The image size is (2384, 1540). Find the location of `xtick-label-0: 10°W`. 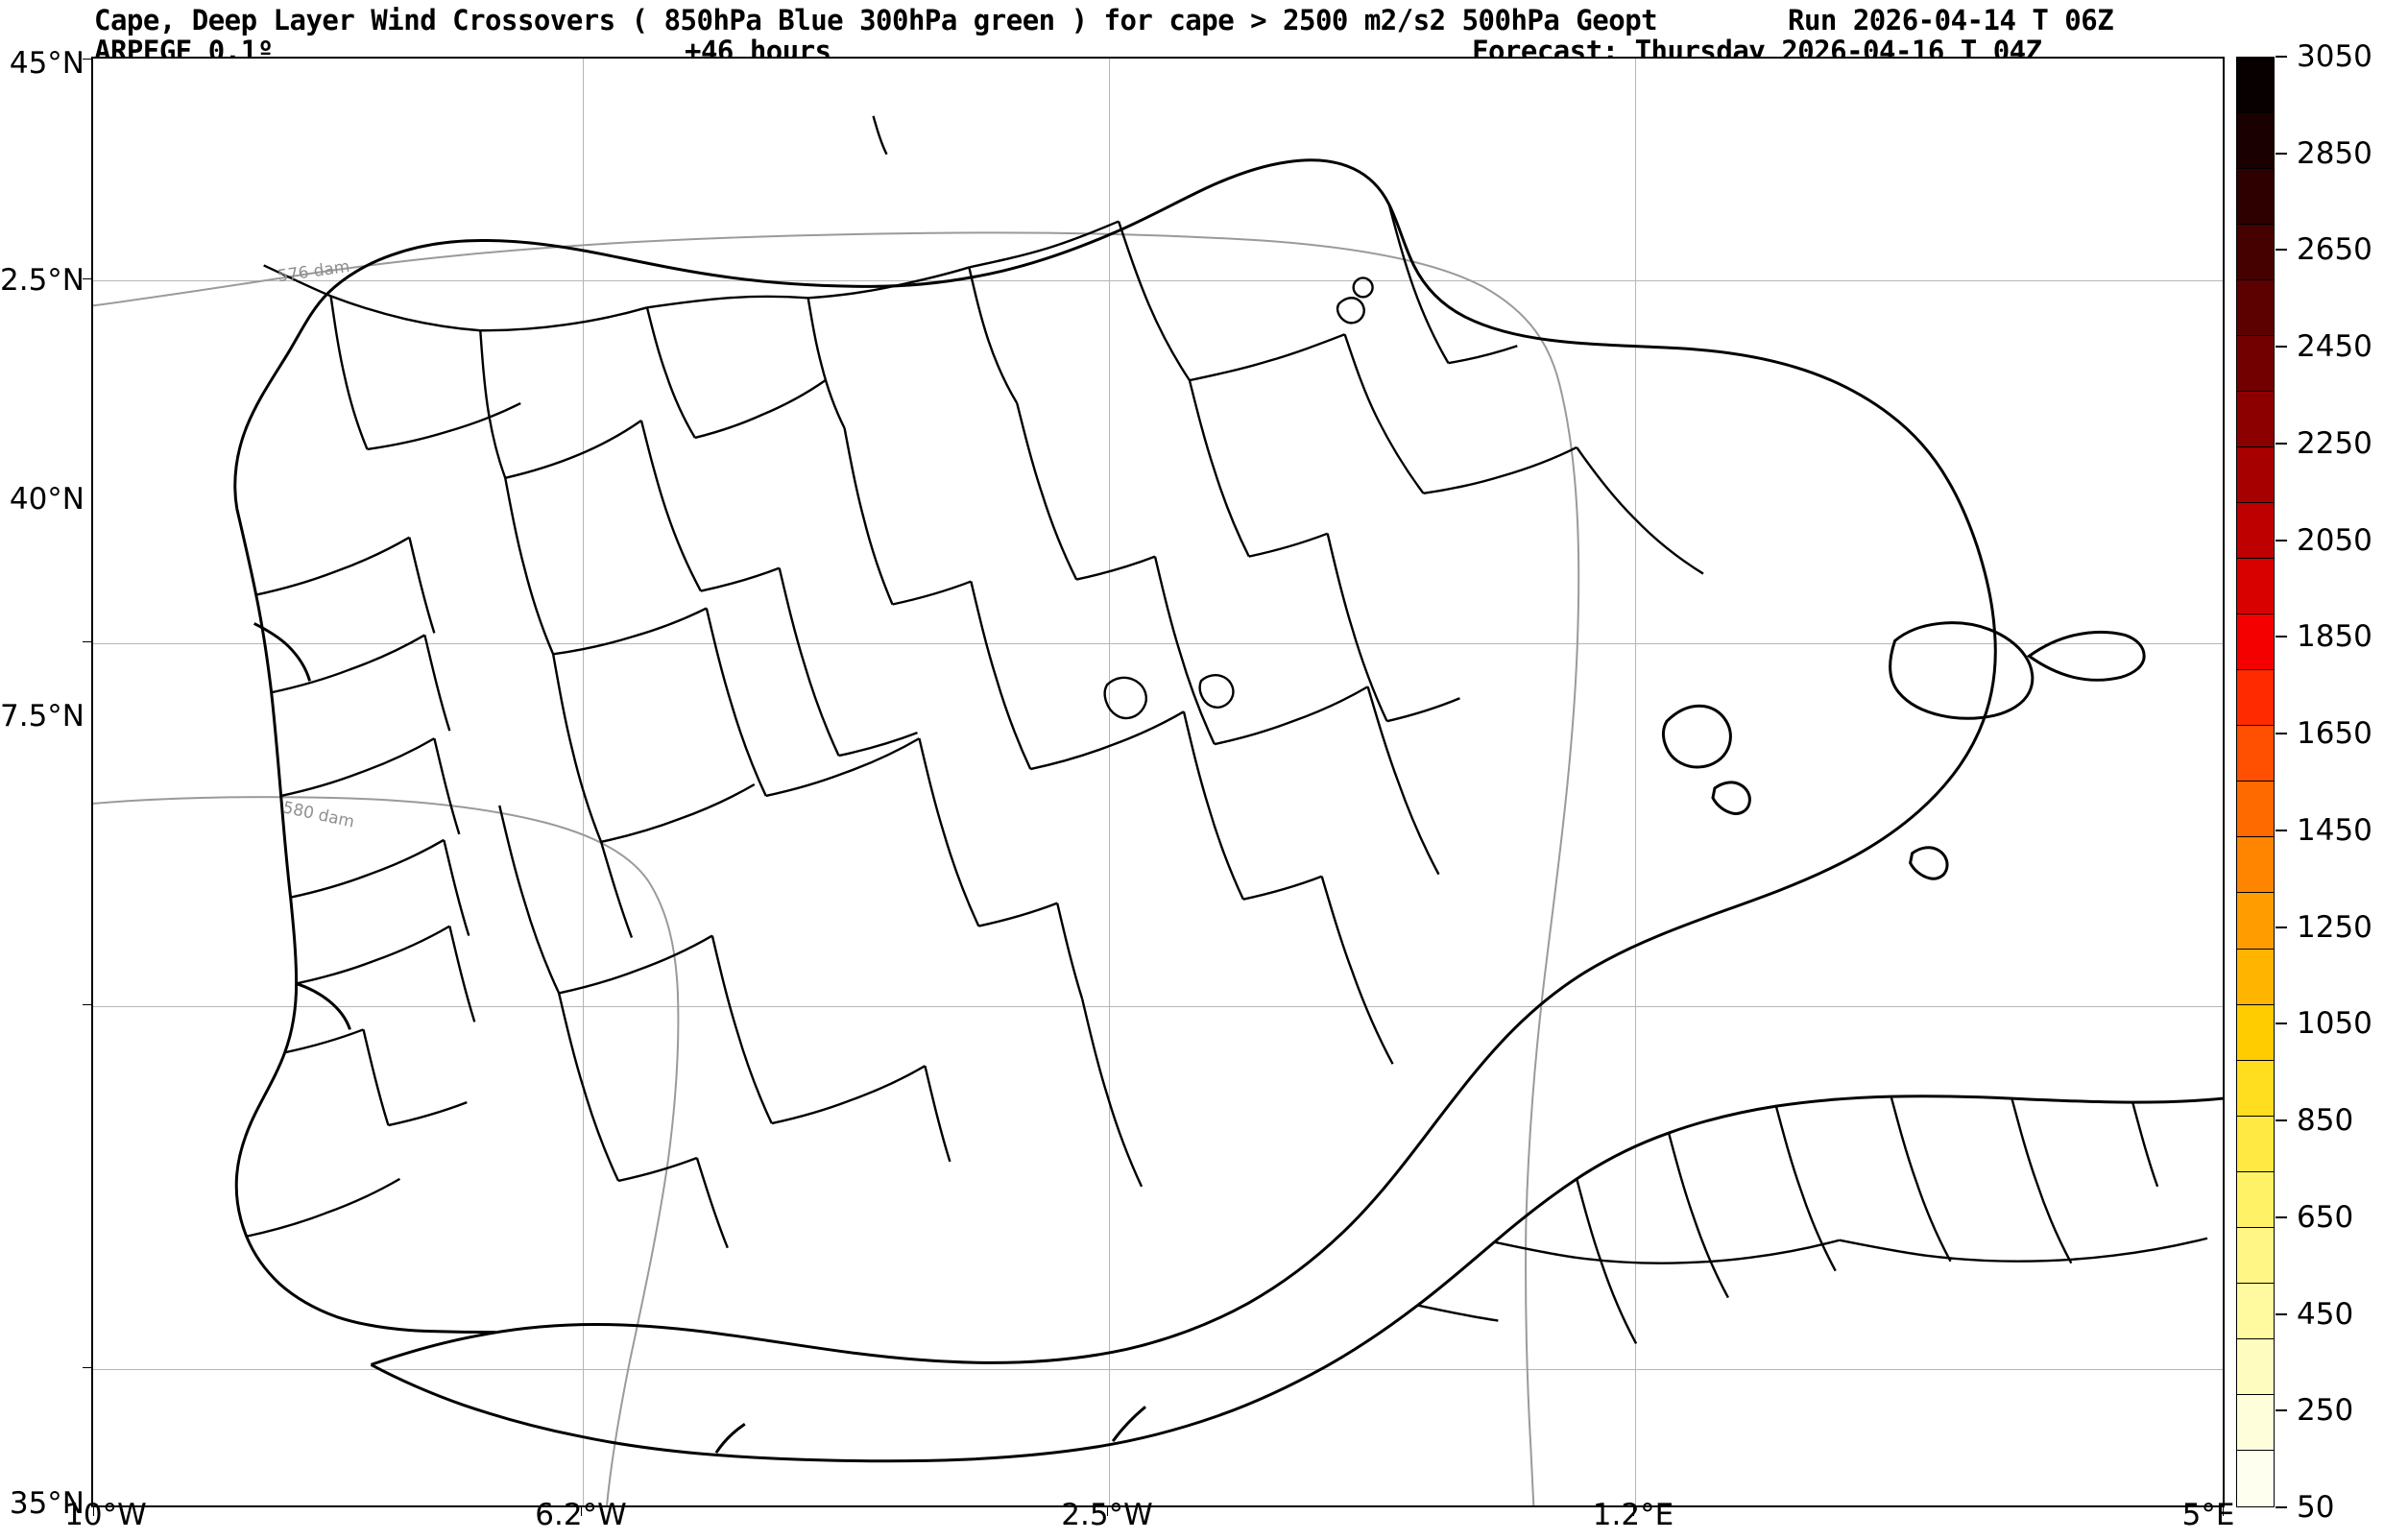

xtick-label-0: 10°W is located at coordinates (105, 1515).